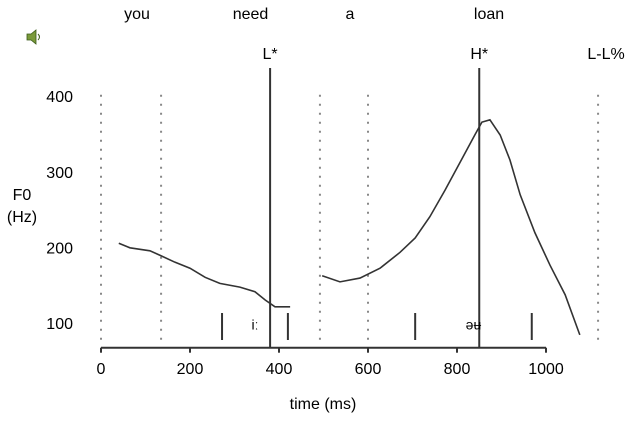  I want to click on tone-label: L*, so click(270, 54).